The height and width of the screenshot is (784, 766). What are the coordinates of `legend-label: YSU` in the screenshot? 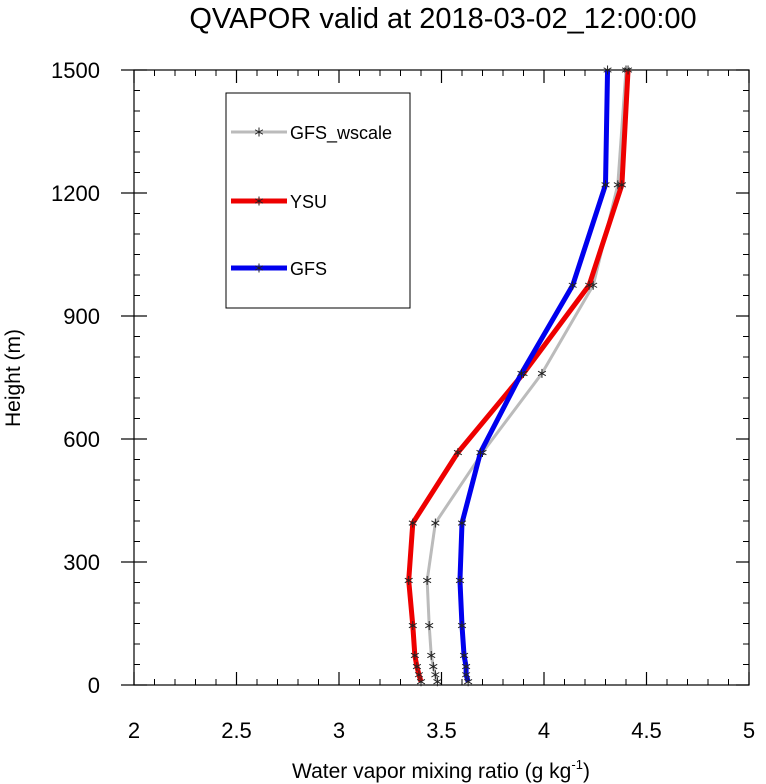 It's located at (308, 202).